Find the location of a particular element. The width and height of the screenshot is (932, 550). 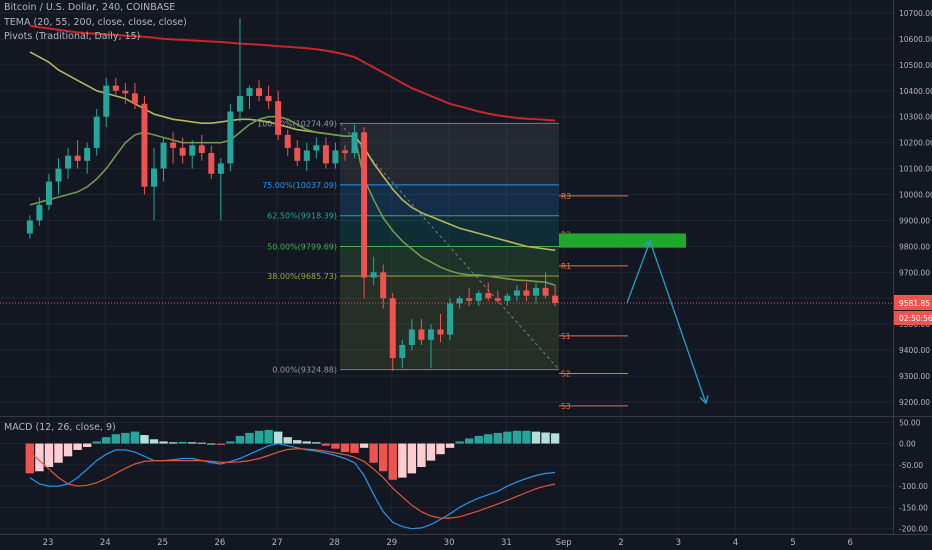

macd-tick-label: -100.00 is located at coordinates (913, 486).